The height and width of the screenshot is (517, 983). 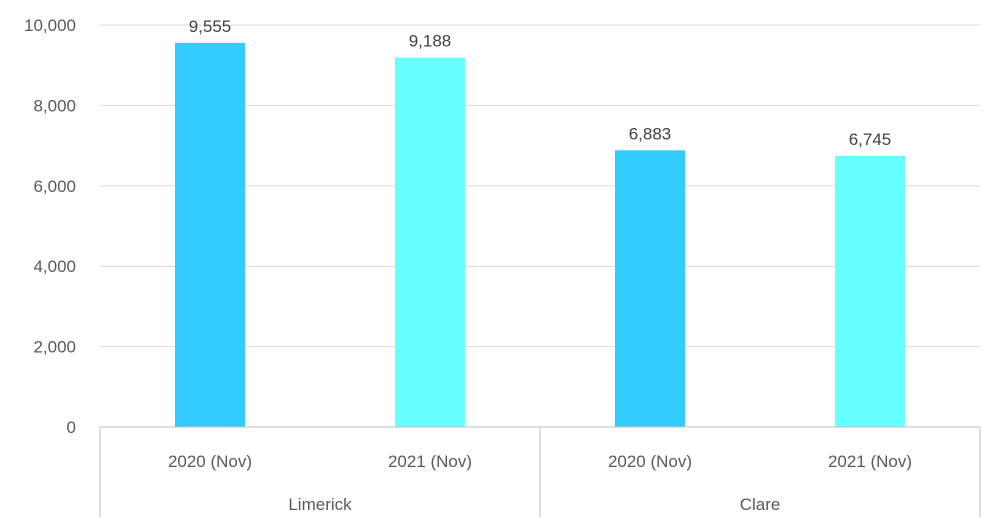 I want to click on y-tick-label: 10,000, so click(x=50, y=25).